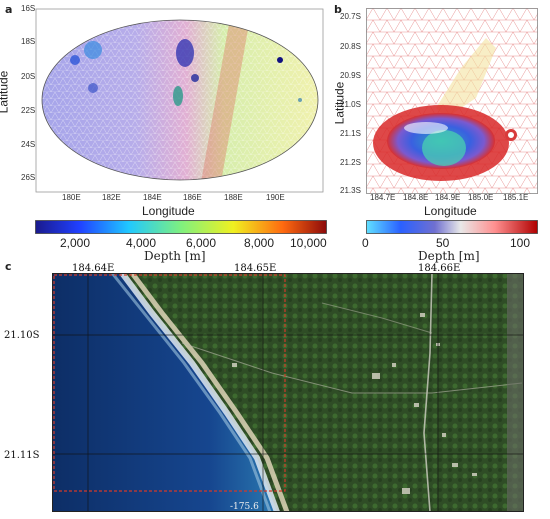 This screenshot has height=519, width=550. I want to click on panel-a-xtick: 180E, so click(71, 197).